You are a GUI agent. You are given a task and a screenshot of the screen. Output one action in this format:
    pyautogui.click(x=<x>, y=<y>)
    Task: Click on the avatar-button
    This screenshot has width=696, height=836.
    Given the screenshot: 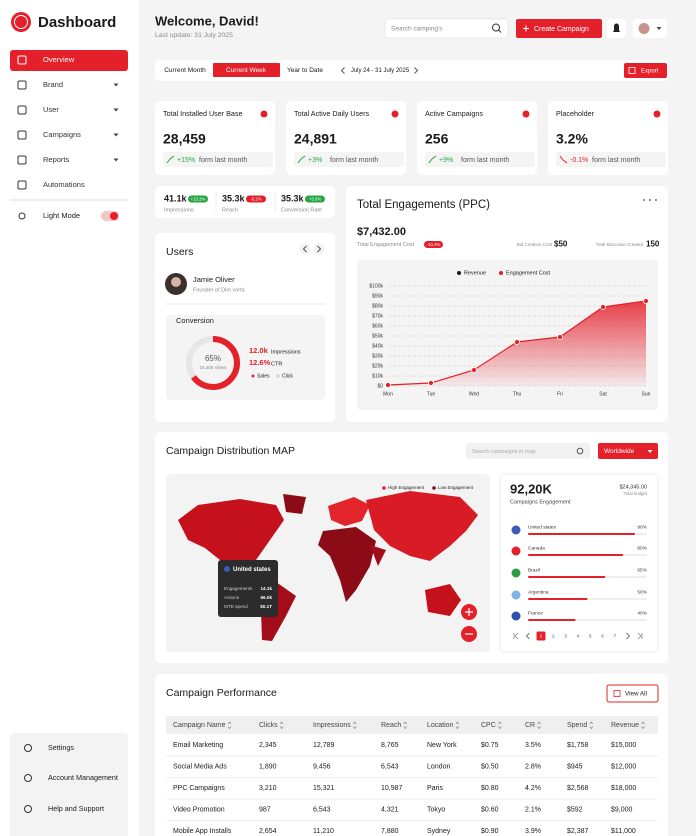 What is the action you would take?
    pyautogui.click(x=650, y=28)
    